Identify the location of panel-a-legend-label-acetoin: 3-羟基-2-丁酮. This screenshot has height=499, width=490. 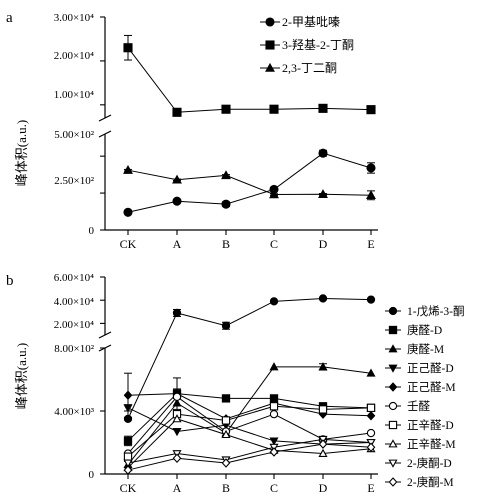
(318, 44).